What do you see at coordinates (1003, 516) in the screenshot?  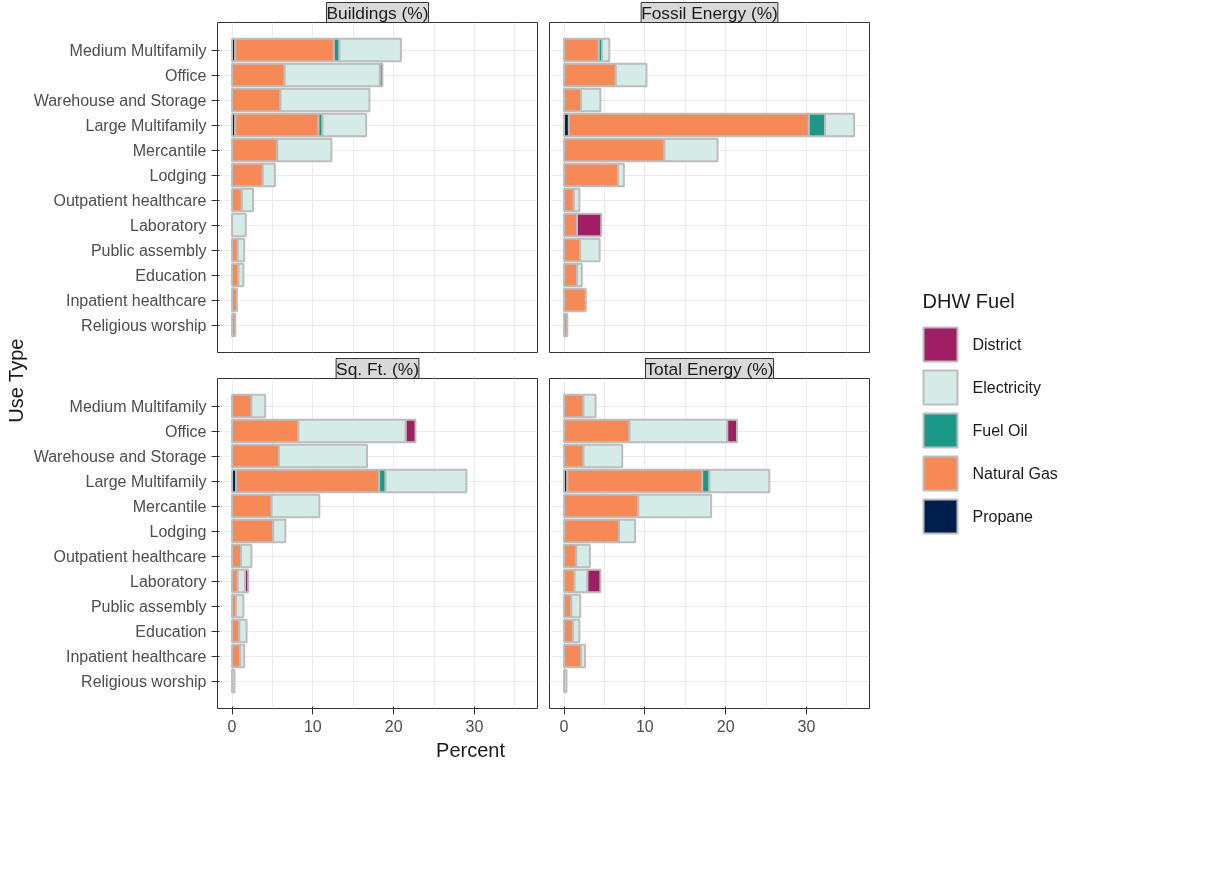 I see `legend-label: Propane` at bounding box center [1003, 516].